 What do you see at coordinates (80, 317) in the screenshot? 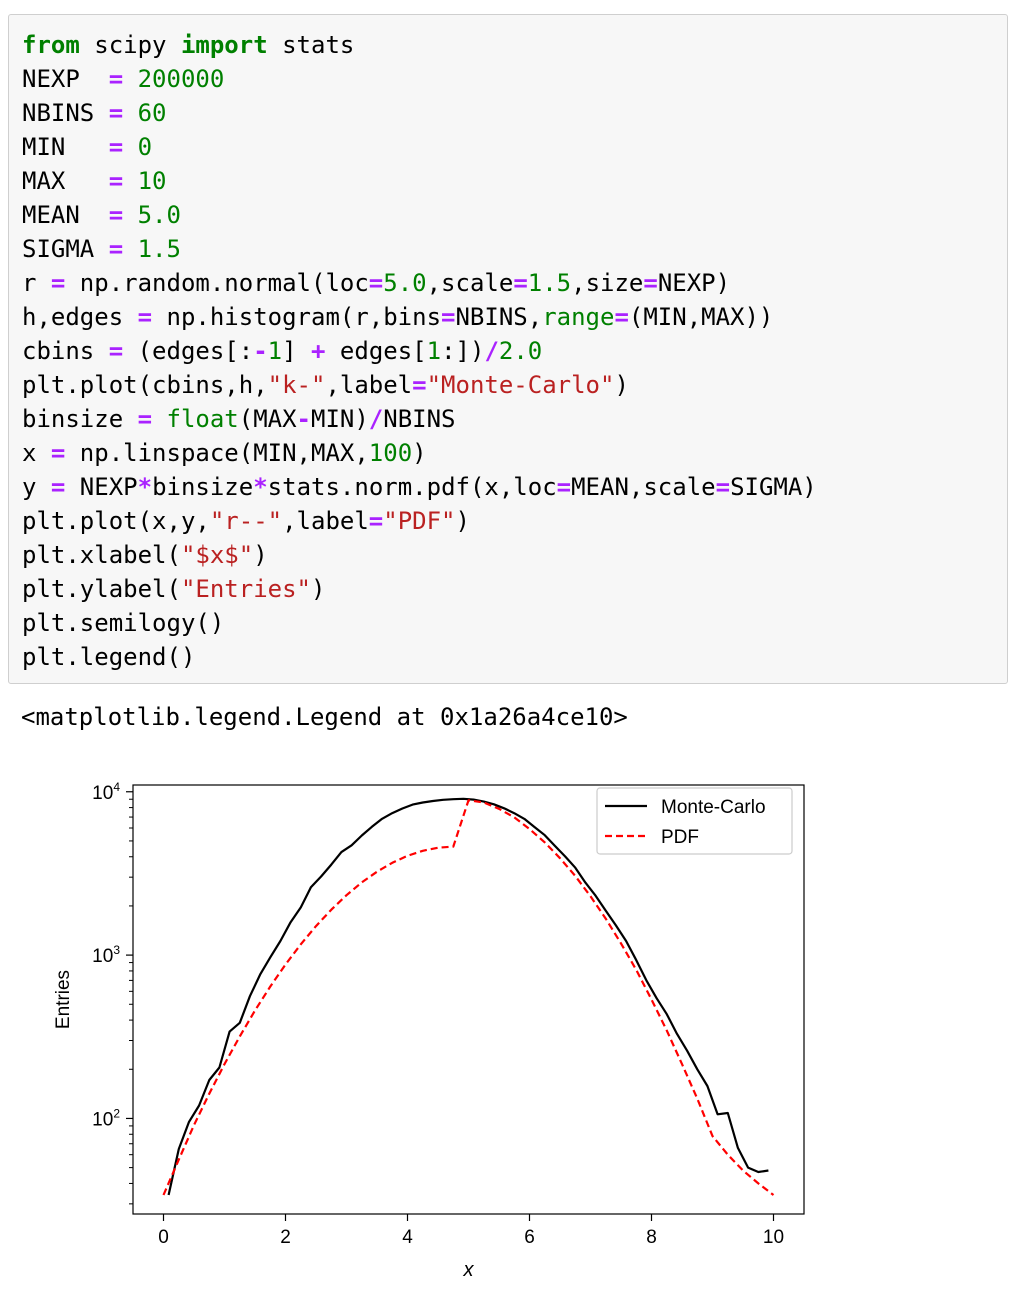
I see `code-token: h,edges` at bounding box center [80, 317].